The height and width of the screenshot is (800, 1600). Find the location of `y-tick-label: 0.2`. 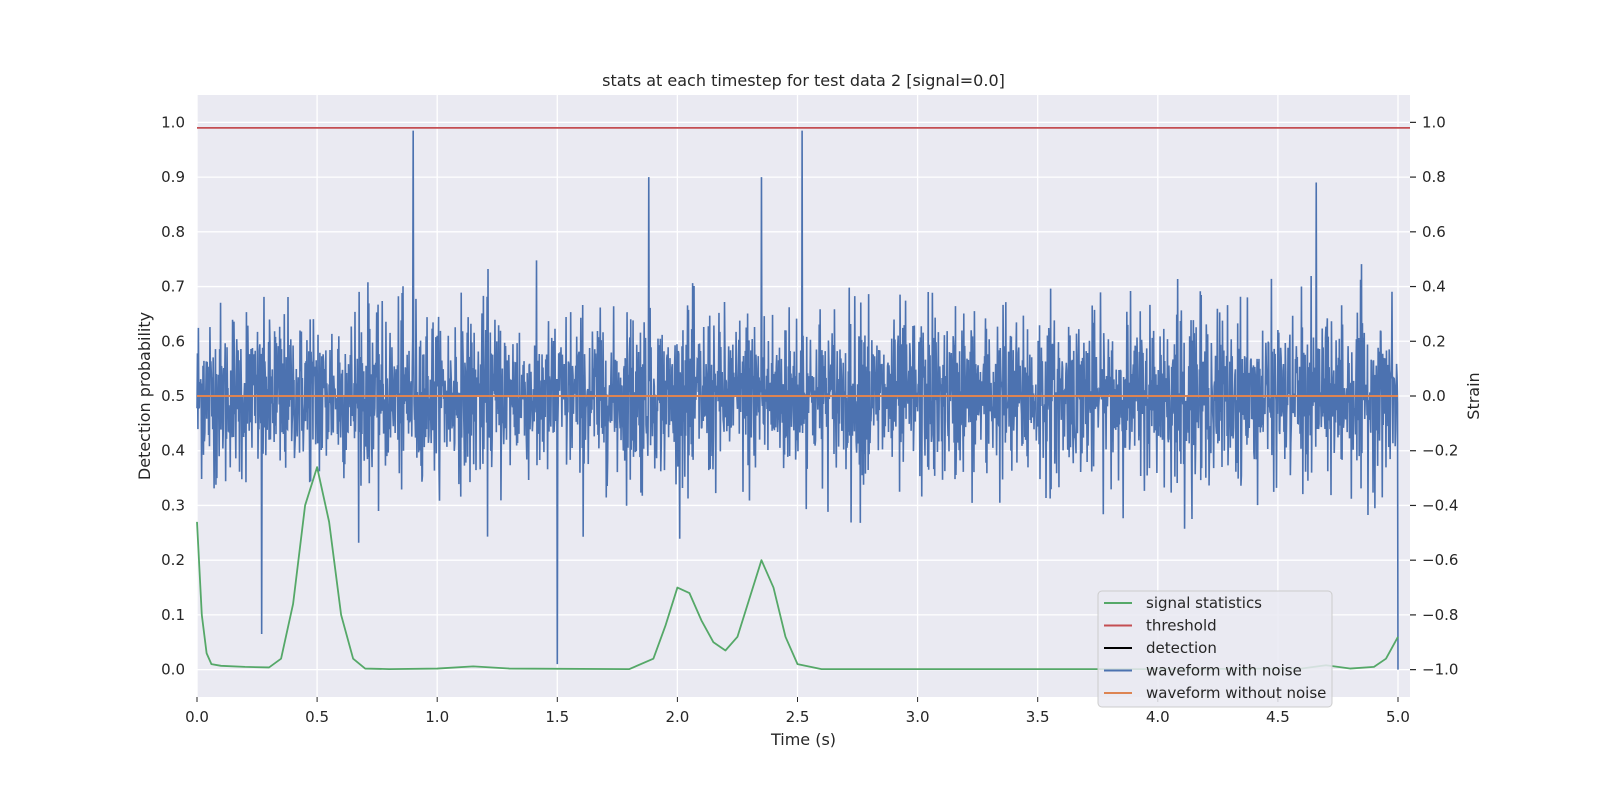

y-tick-label: 0.2 is located at coordinates (173, 560).